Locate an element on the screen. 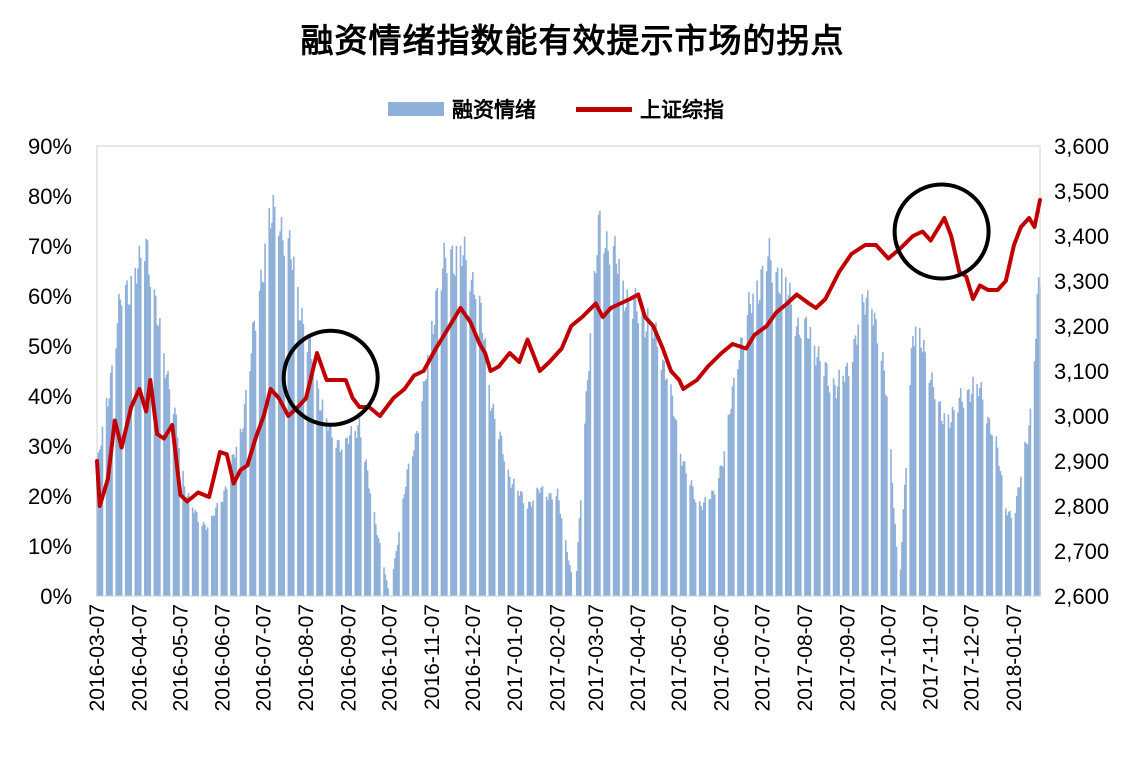  legend-item-index: 上证综指 is located at coordinates (650, 109).